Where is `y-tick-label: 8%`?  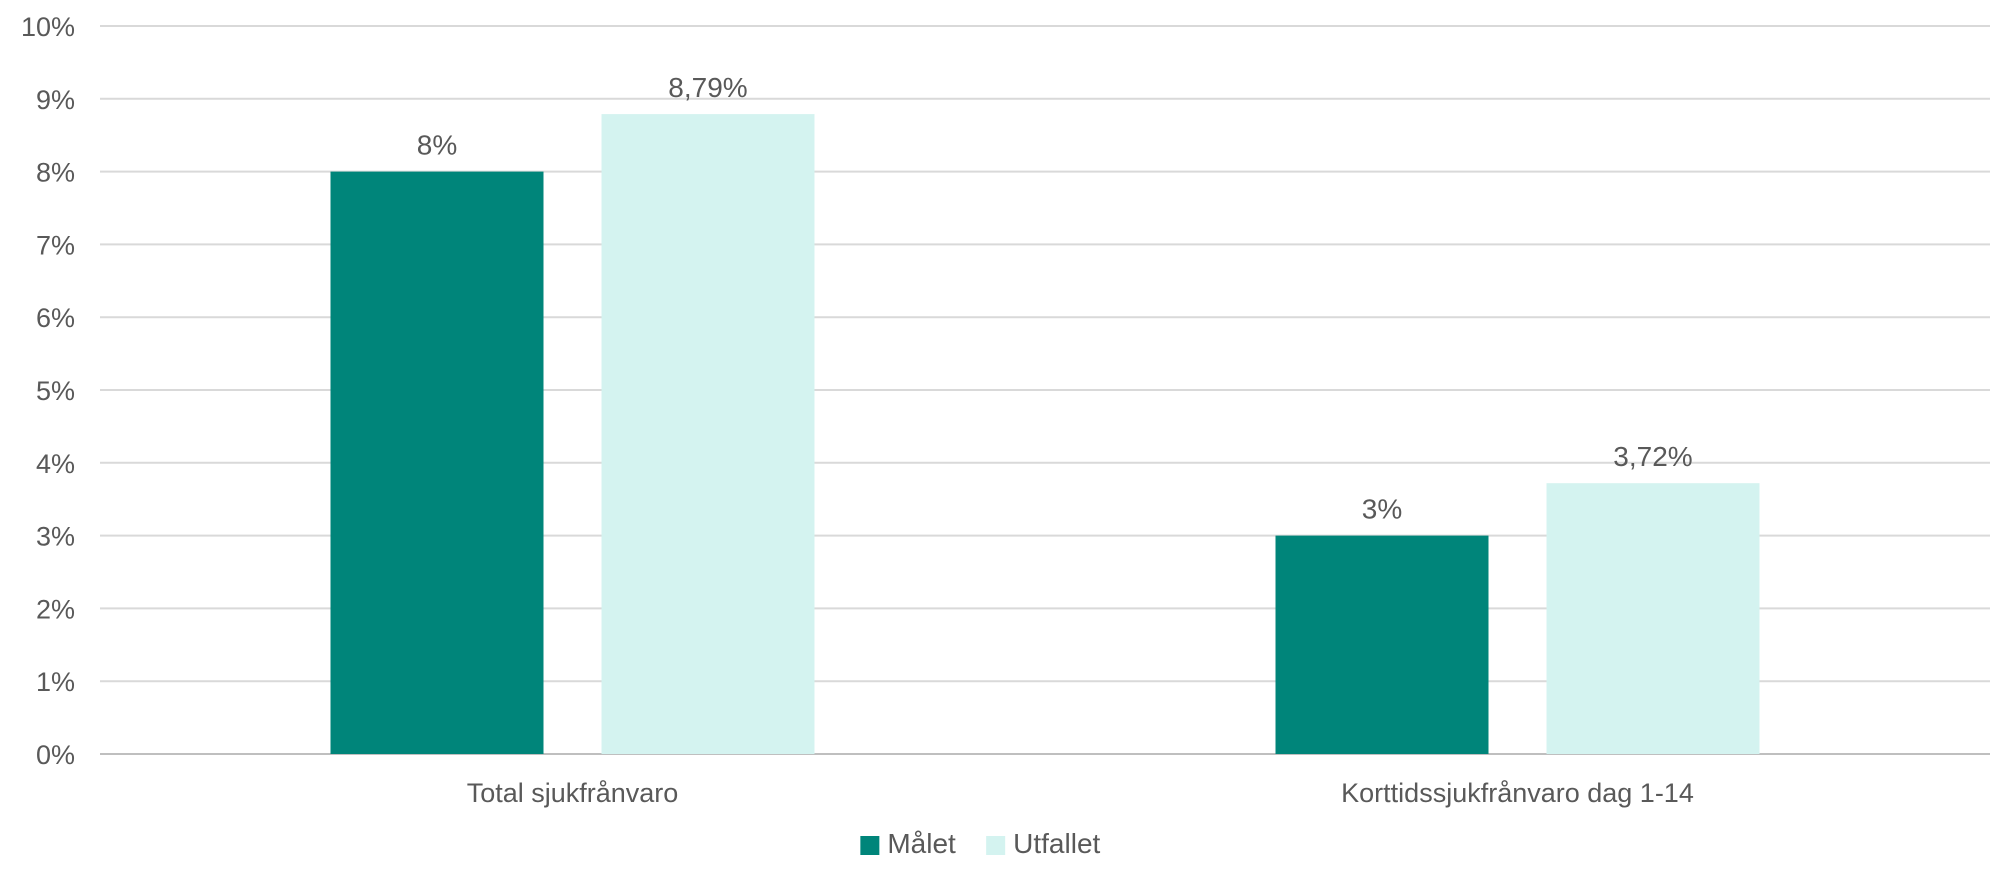 y-tick-label: 8% is located at coordinates (55, 173).